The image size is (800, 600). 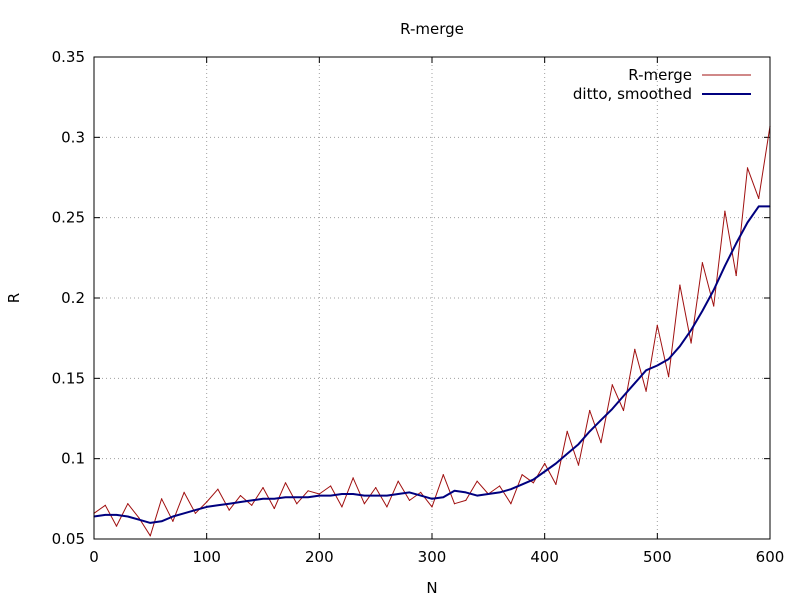 What do you see at coordinates (94, 557) in the screenshot?
I see `x-tick-label: 0` at bounding box center [94, 557].